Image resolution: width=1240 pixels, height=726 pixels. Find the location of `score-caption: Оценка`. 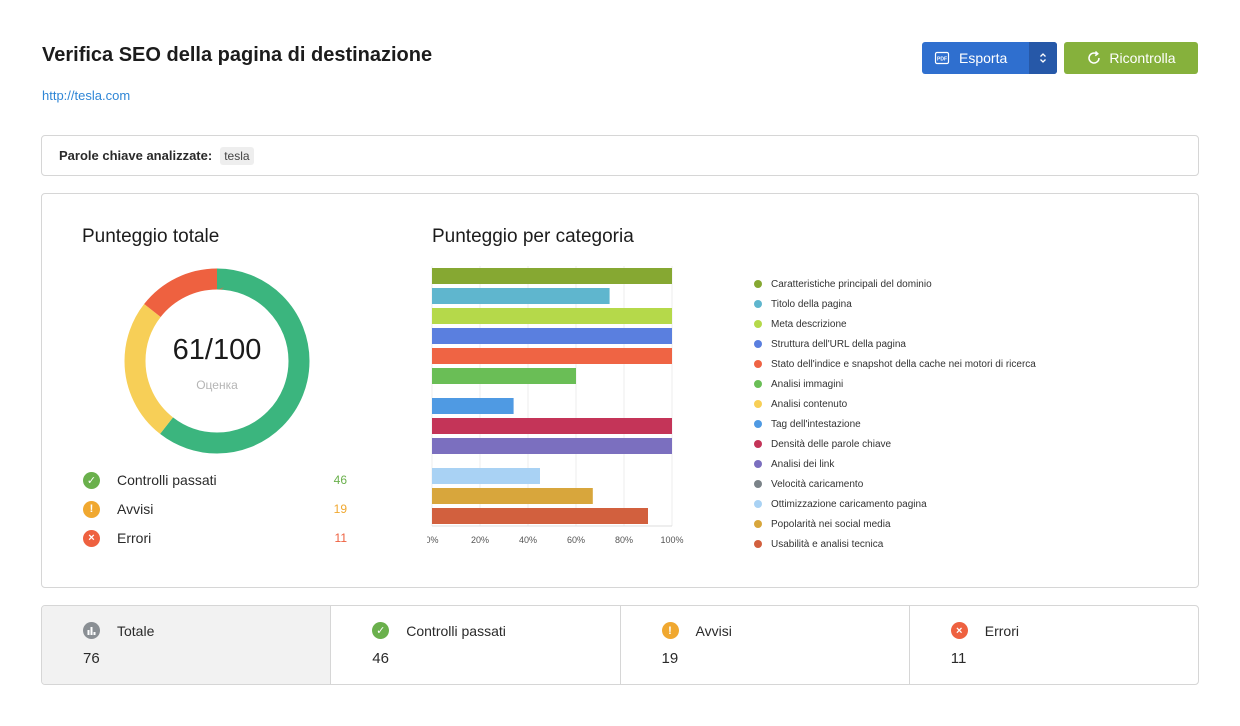

score-caption: Оценка is located at coordinates (217, 385).